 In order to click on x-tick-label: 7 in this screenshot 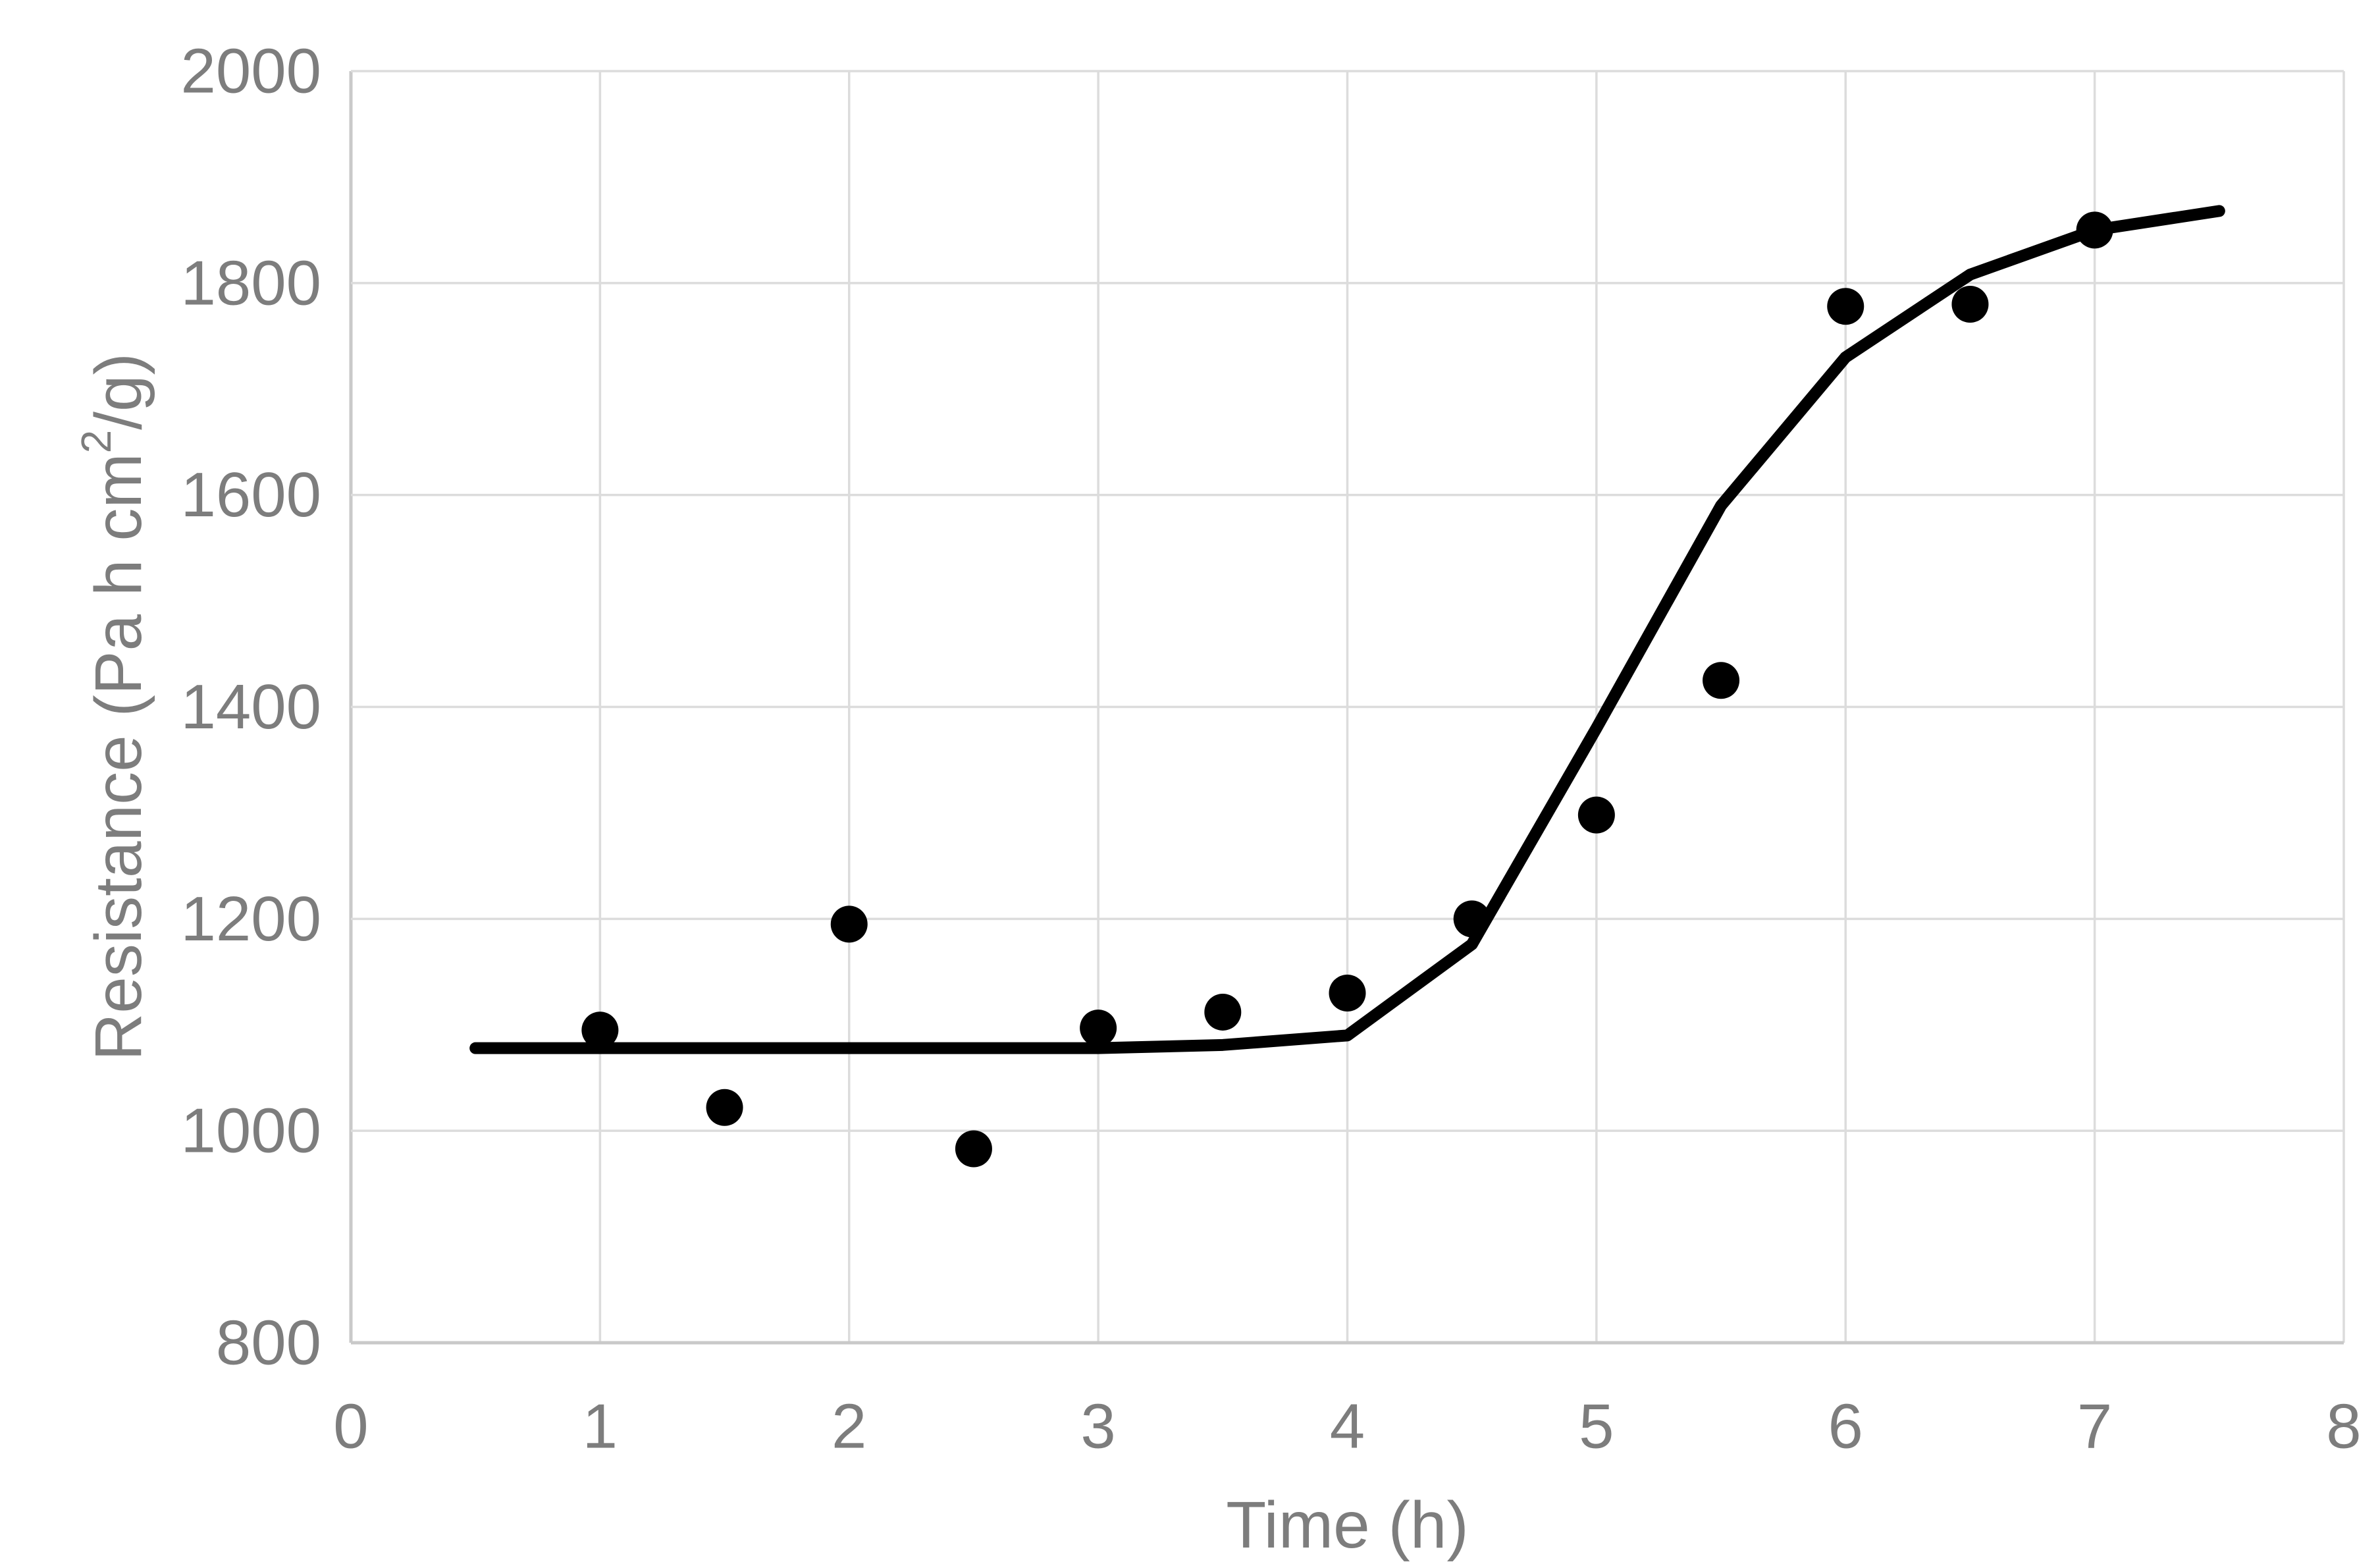, I will do `click(2094, 1426)`.